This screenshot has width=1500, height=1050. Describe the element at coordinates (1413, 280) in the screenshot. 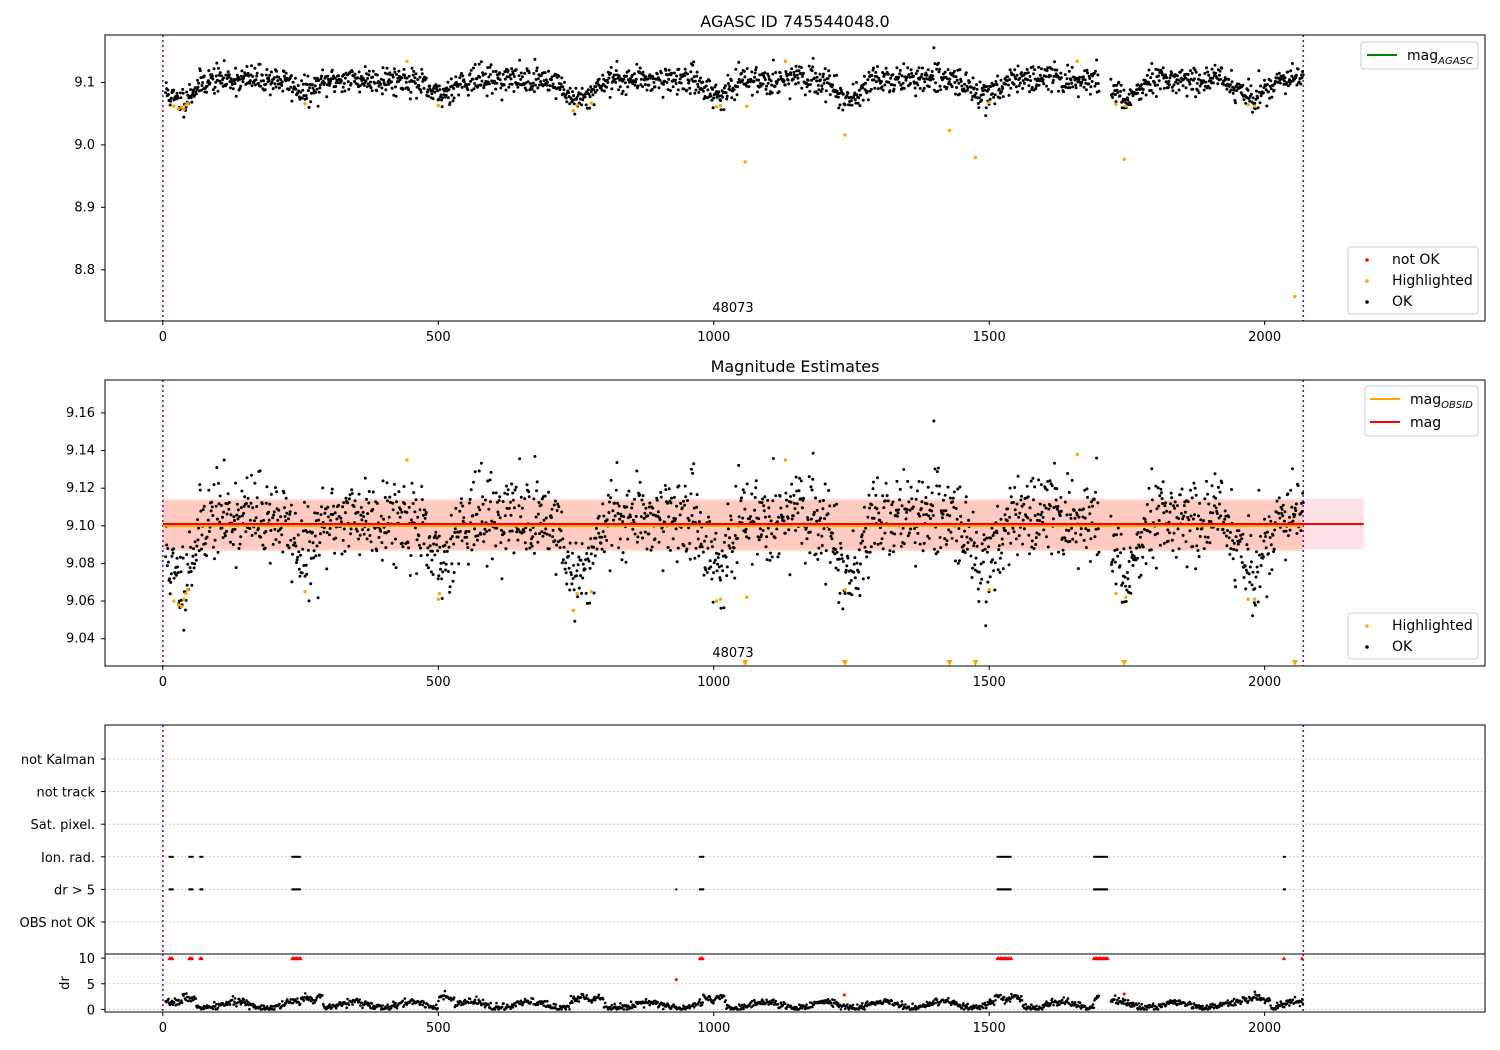

I see `agasc-point-legend: not OK Highlighted OK` at that location.